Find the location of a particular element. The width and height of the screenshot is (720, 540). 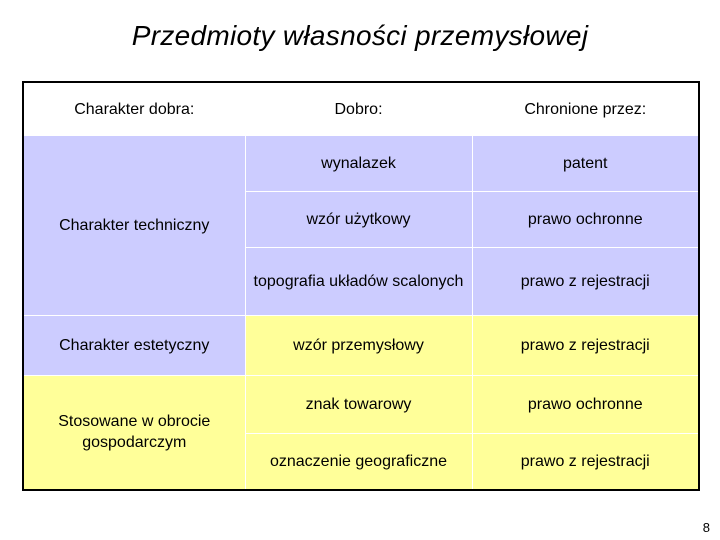

category-economic: Stosowane w obrocie gospodarczym is located at coordinates (134, 432).